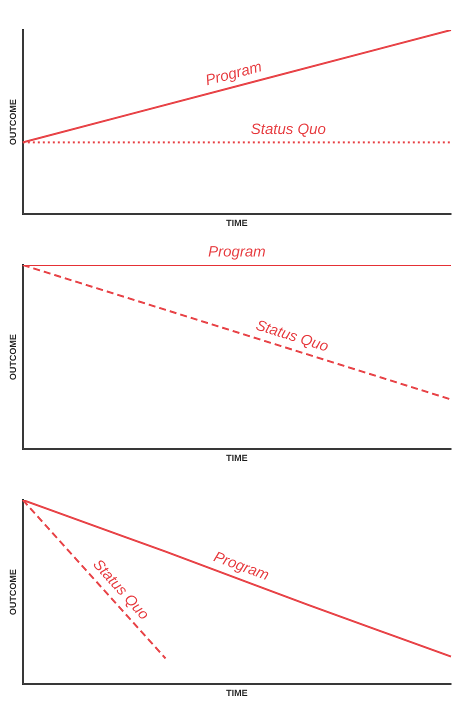  What do you see at coordinates (237, 252) in the screenshot?
I see `series-label: Program` at bounding box center [237, 252].